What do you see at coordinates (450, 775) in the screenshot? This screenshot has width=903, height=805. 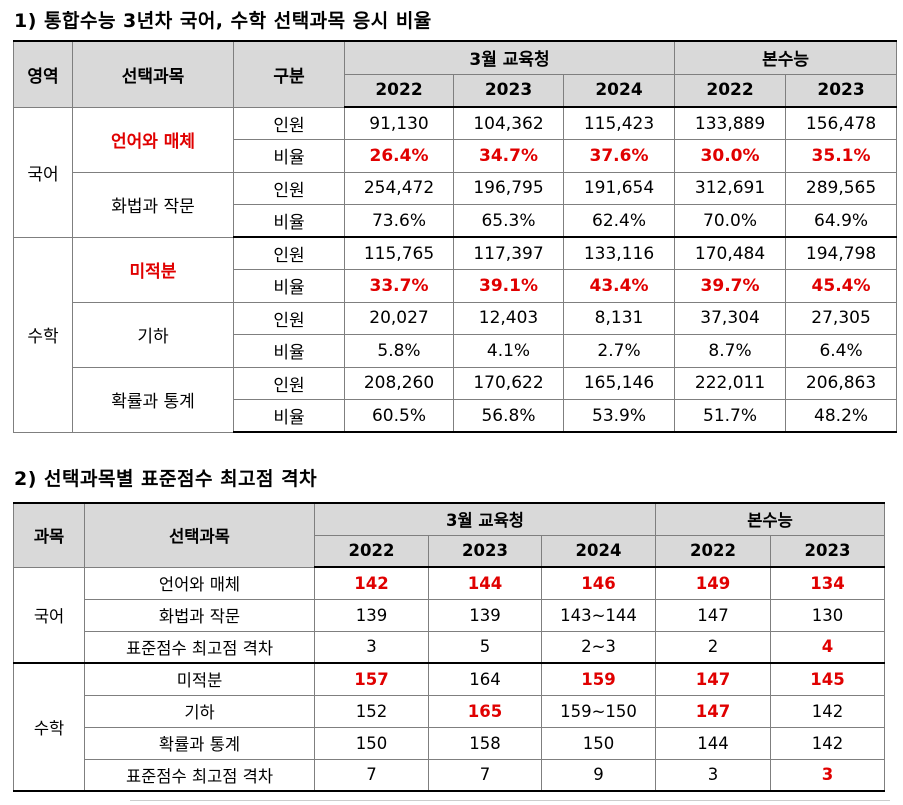 I see `table-row: 표준점수 최고점 격차 7 7 9 3 3` at bounding box center [450, 775].